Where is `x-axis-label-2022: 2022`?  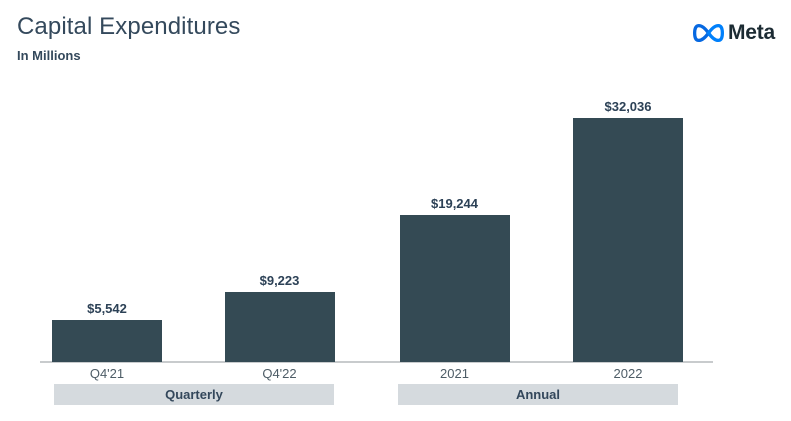
x-axis-label-2022: 2022 is located at coordinates (628, 373).